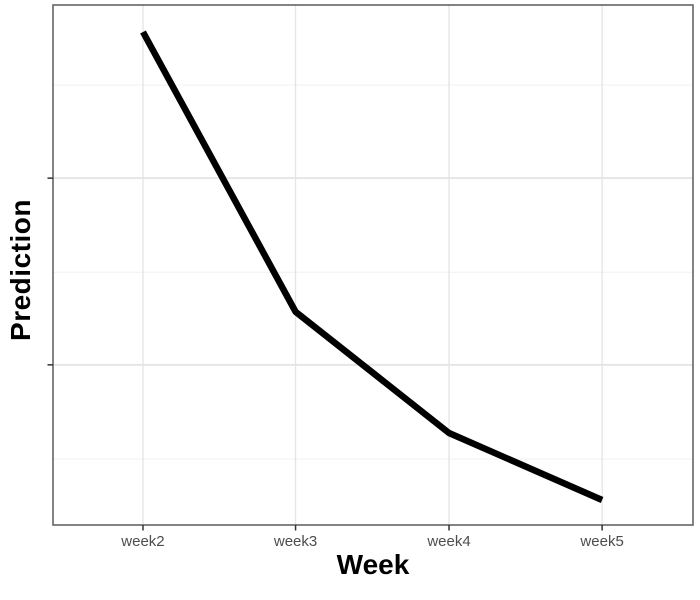  What do you see at coordinates (602, 541) in the screenshot?
I see `x-tick-label-week5: week5` at bounding box center [602, 541].